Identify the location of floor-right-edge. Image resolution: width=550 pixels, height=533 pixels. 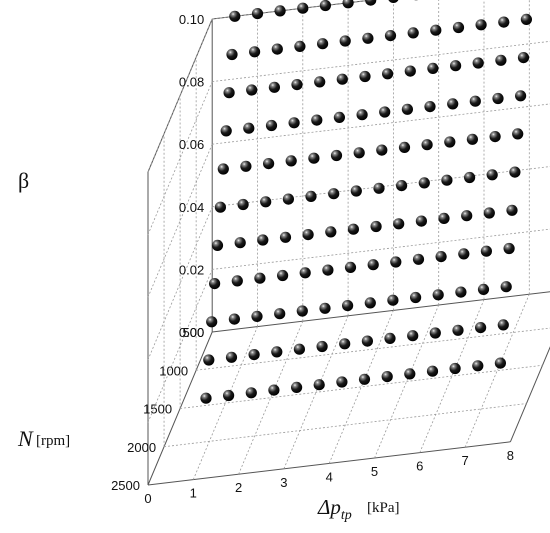
(529, 394).